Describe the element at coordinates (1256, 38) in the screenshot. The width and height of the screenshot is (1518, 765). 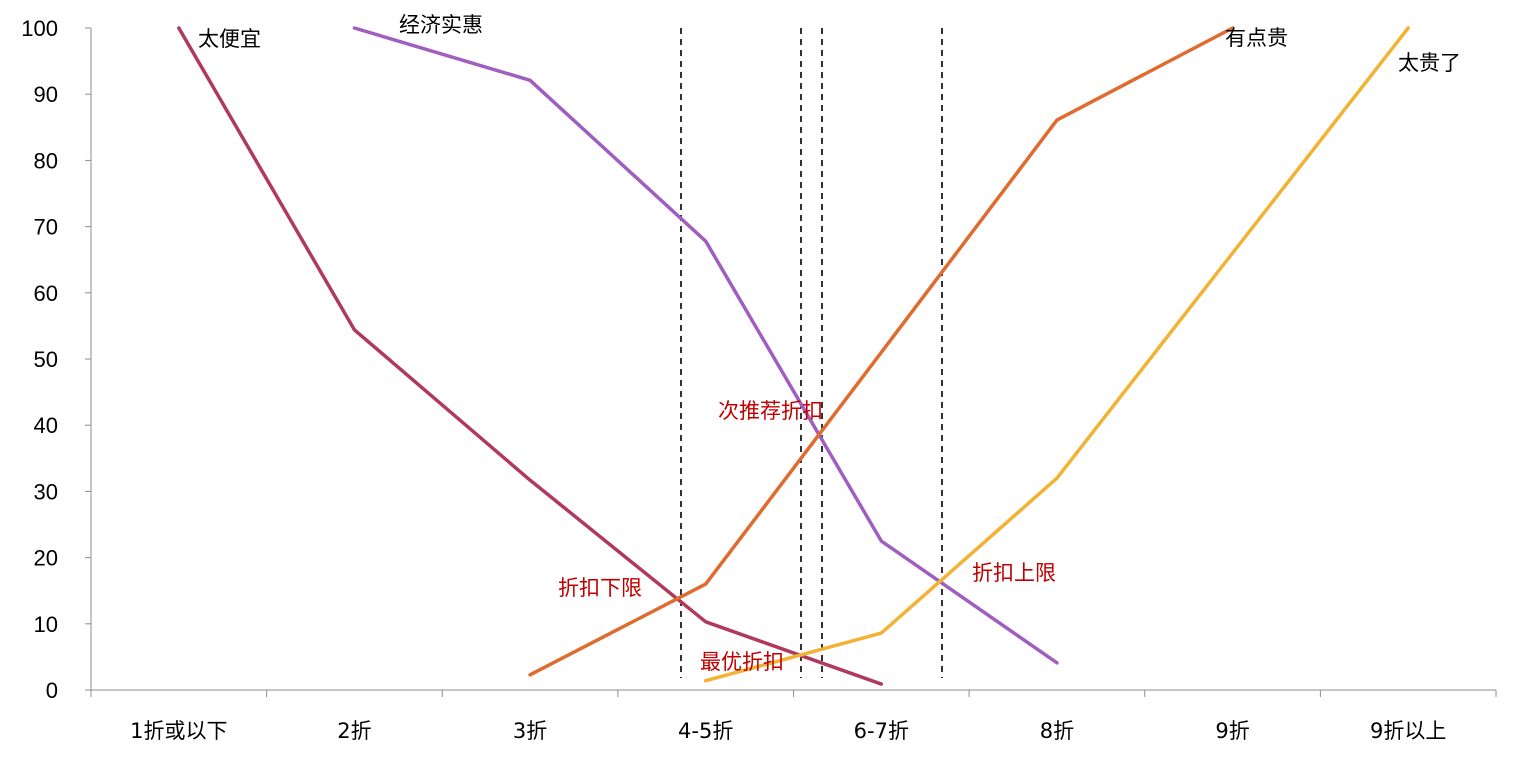
I see `label-bit-expensive: 有点贵` at that location.